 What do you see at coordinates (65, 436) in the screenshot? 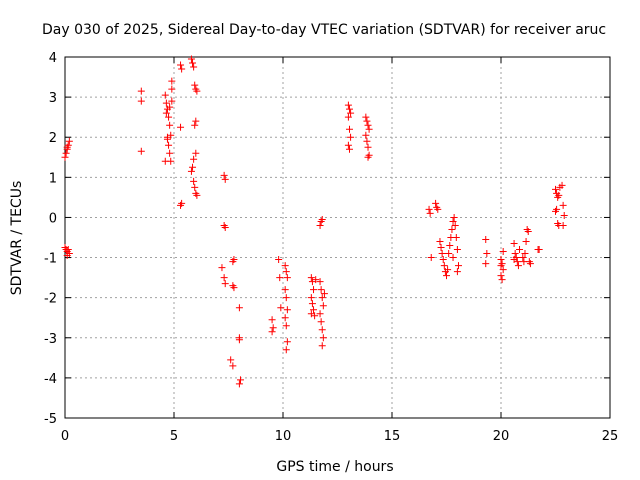
I see `x-tick-label: 0` at bounding box center [65, 436].